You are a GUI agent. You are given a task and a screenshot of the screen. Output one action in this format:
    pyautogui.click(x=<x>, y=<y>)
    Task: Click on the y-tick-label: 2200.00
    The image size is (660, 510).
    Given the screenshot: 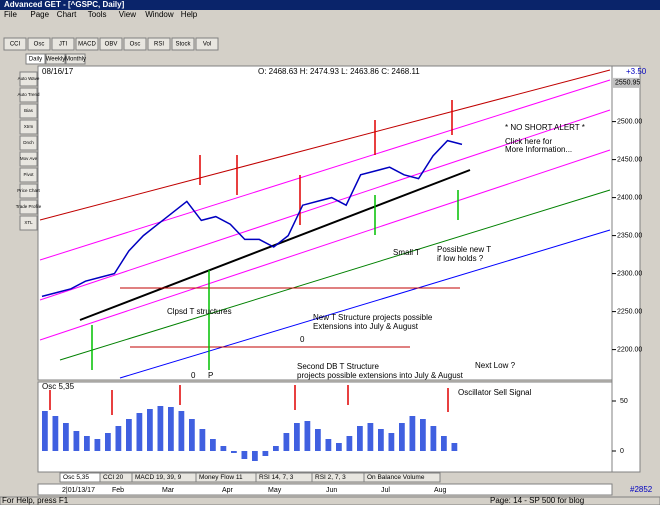 What is the action you would take?
    pyautogui.click(x=629, y=349)
    